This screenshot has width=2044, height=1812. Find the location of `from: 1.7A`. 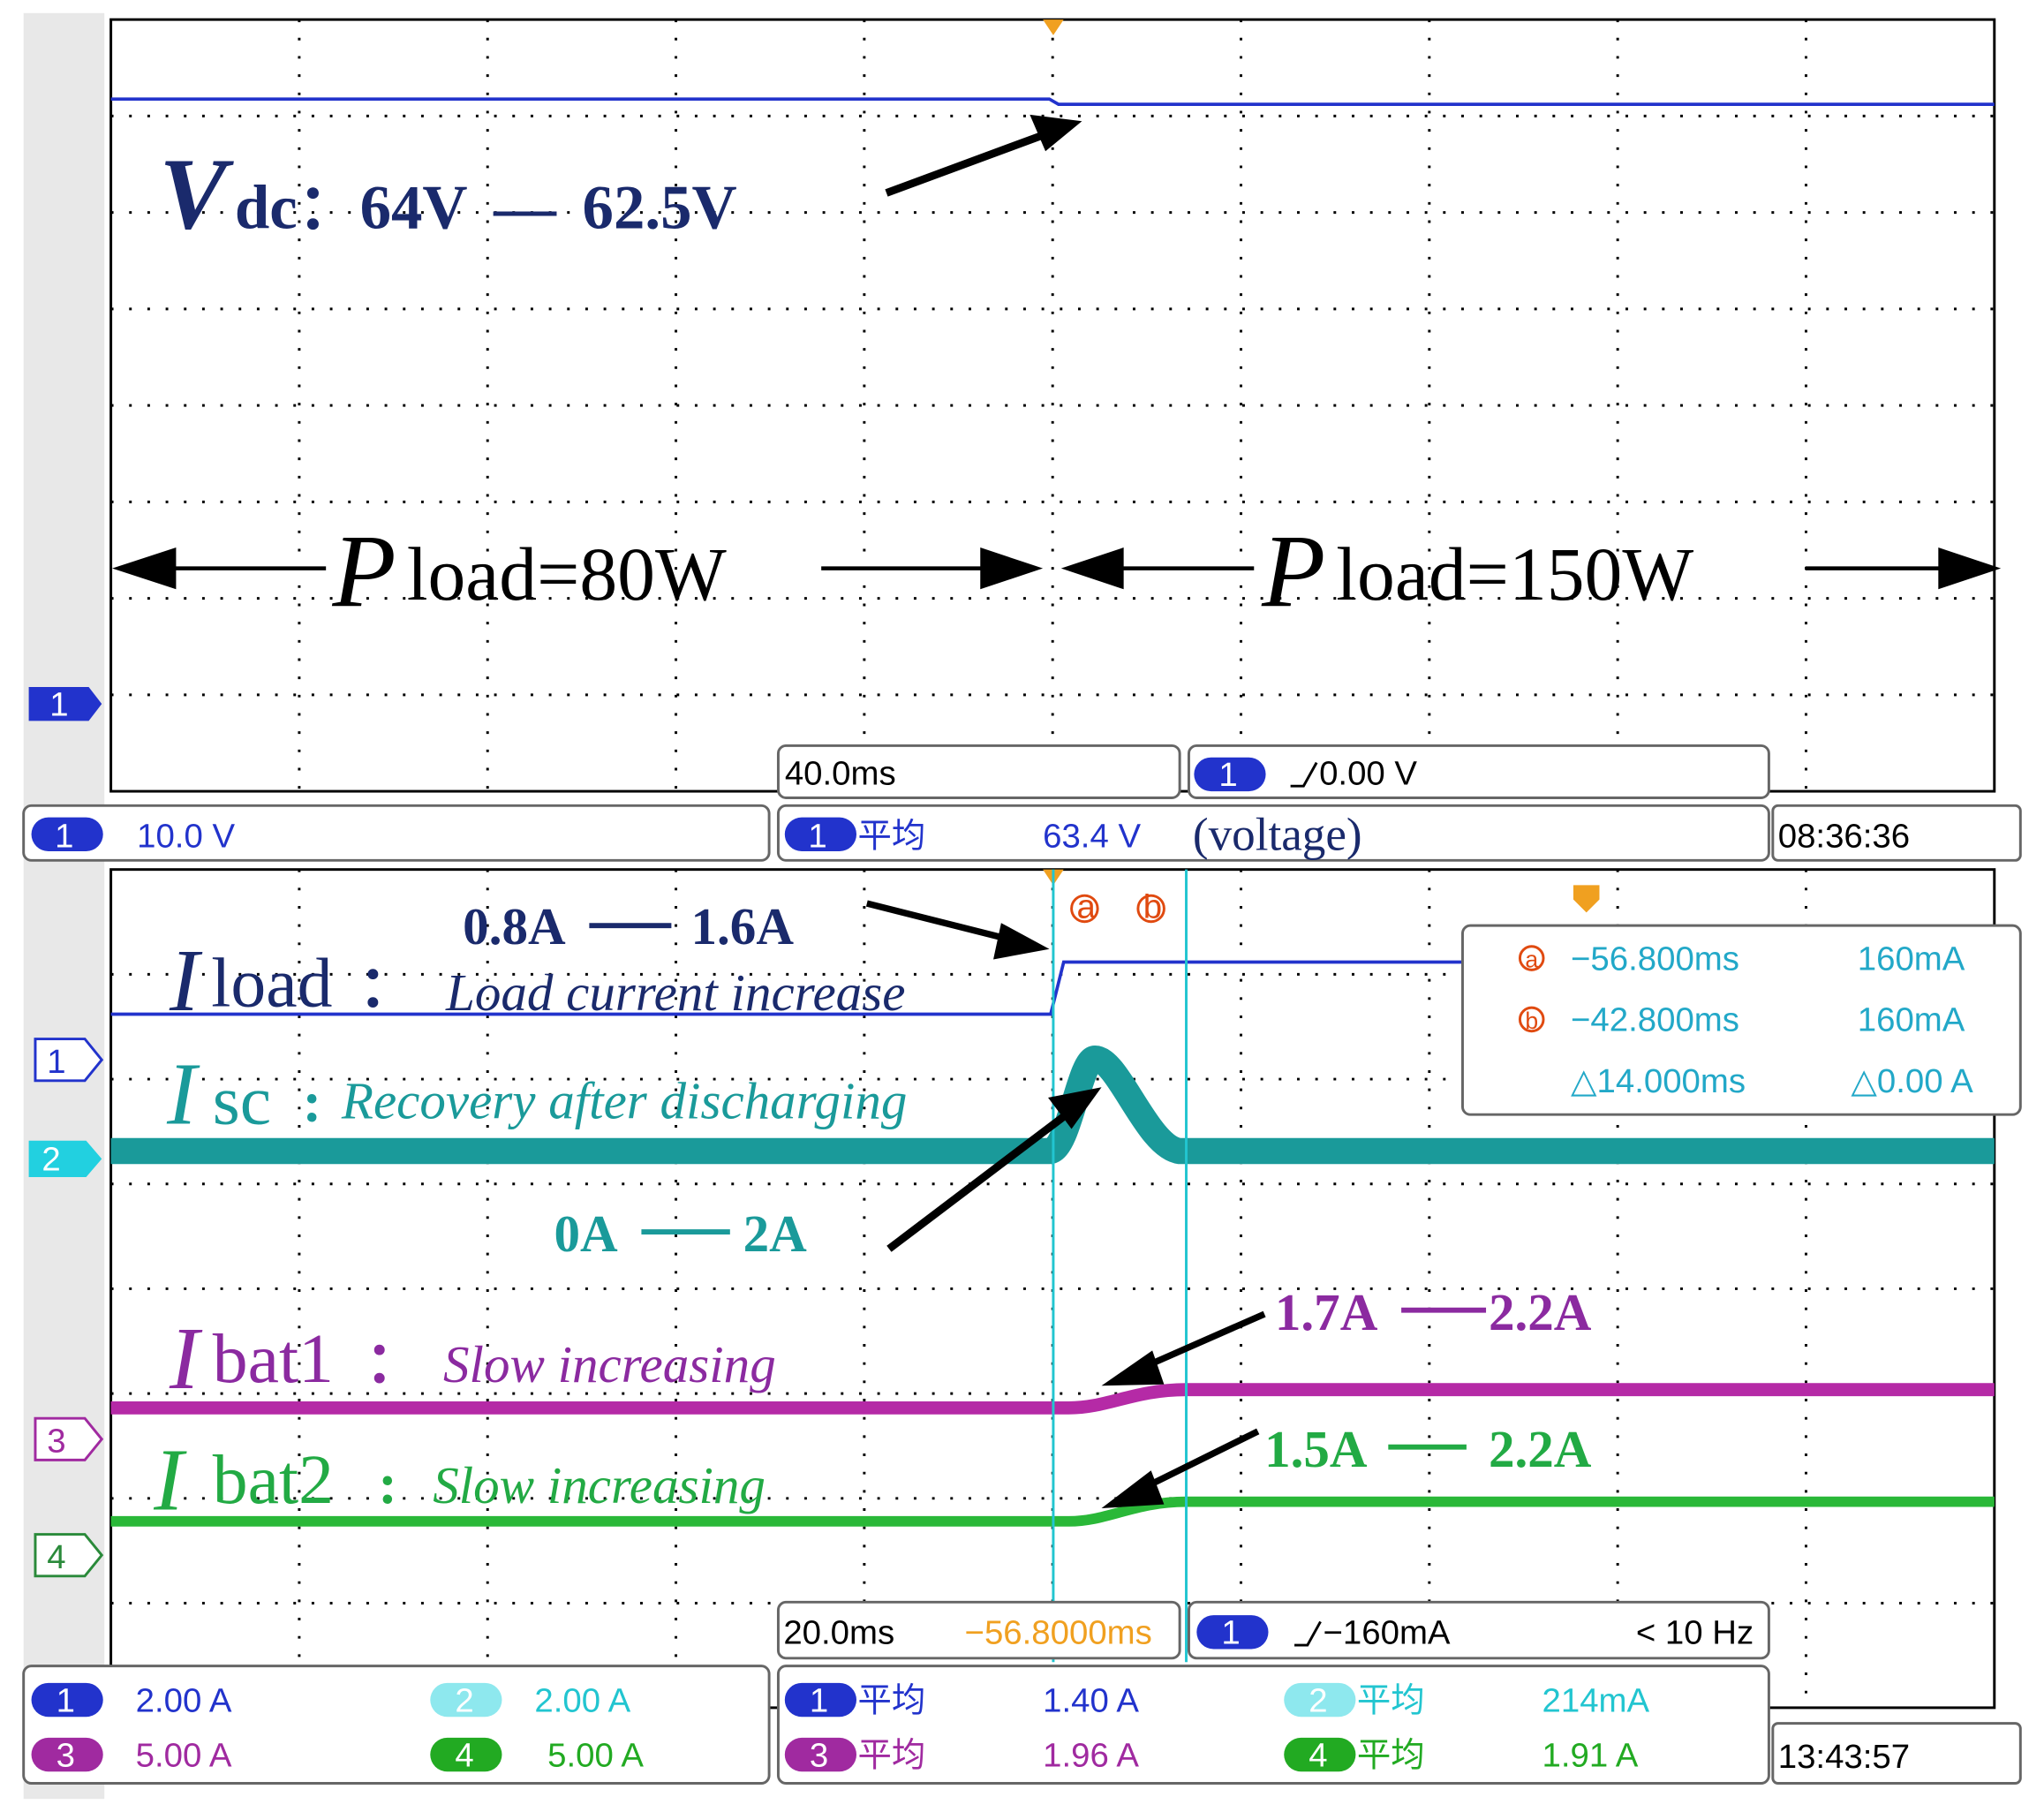

from: 1.7A is located at coordinates (1326, 1312).